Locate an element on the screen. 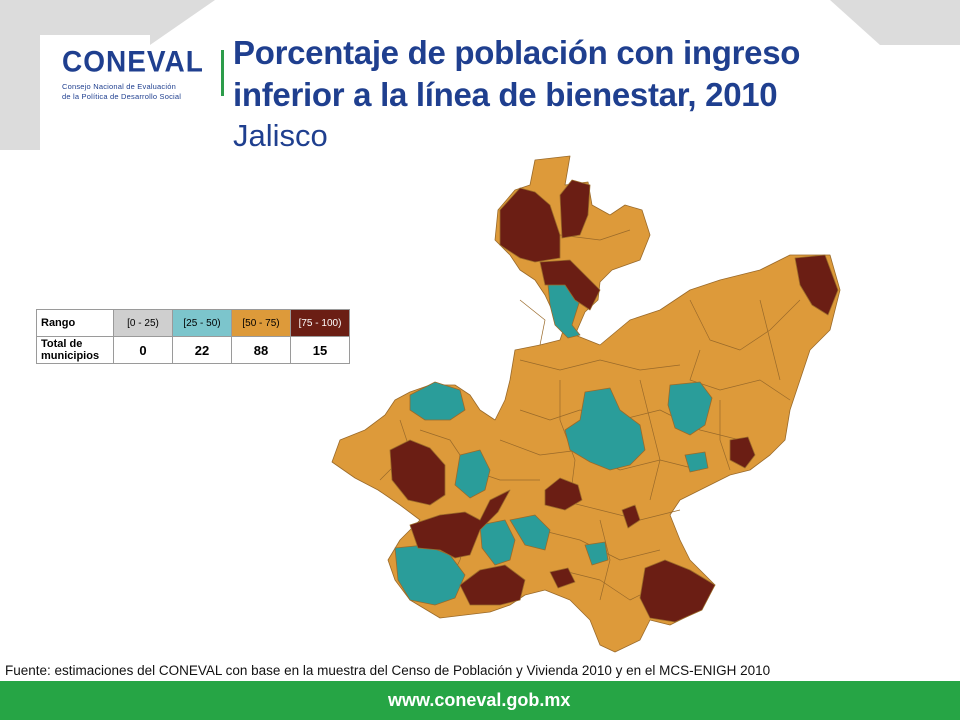  legend-count-row: Total de municipios 0 22 88 15 is located at coordinates (193, 350).